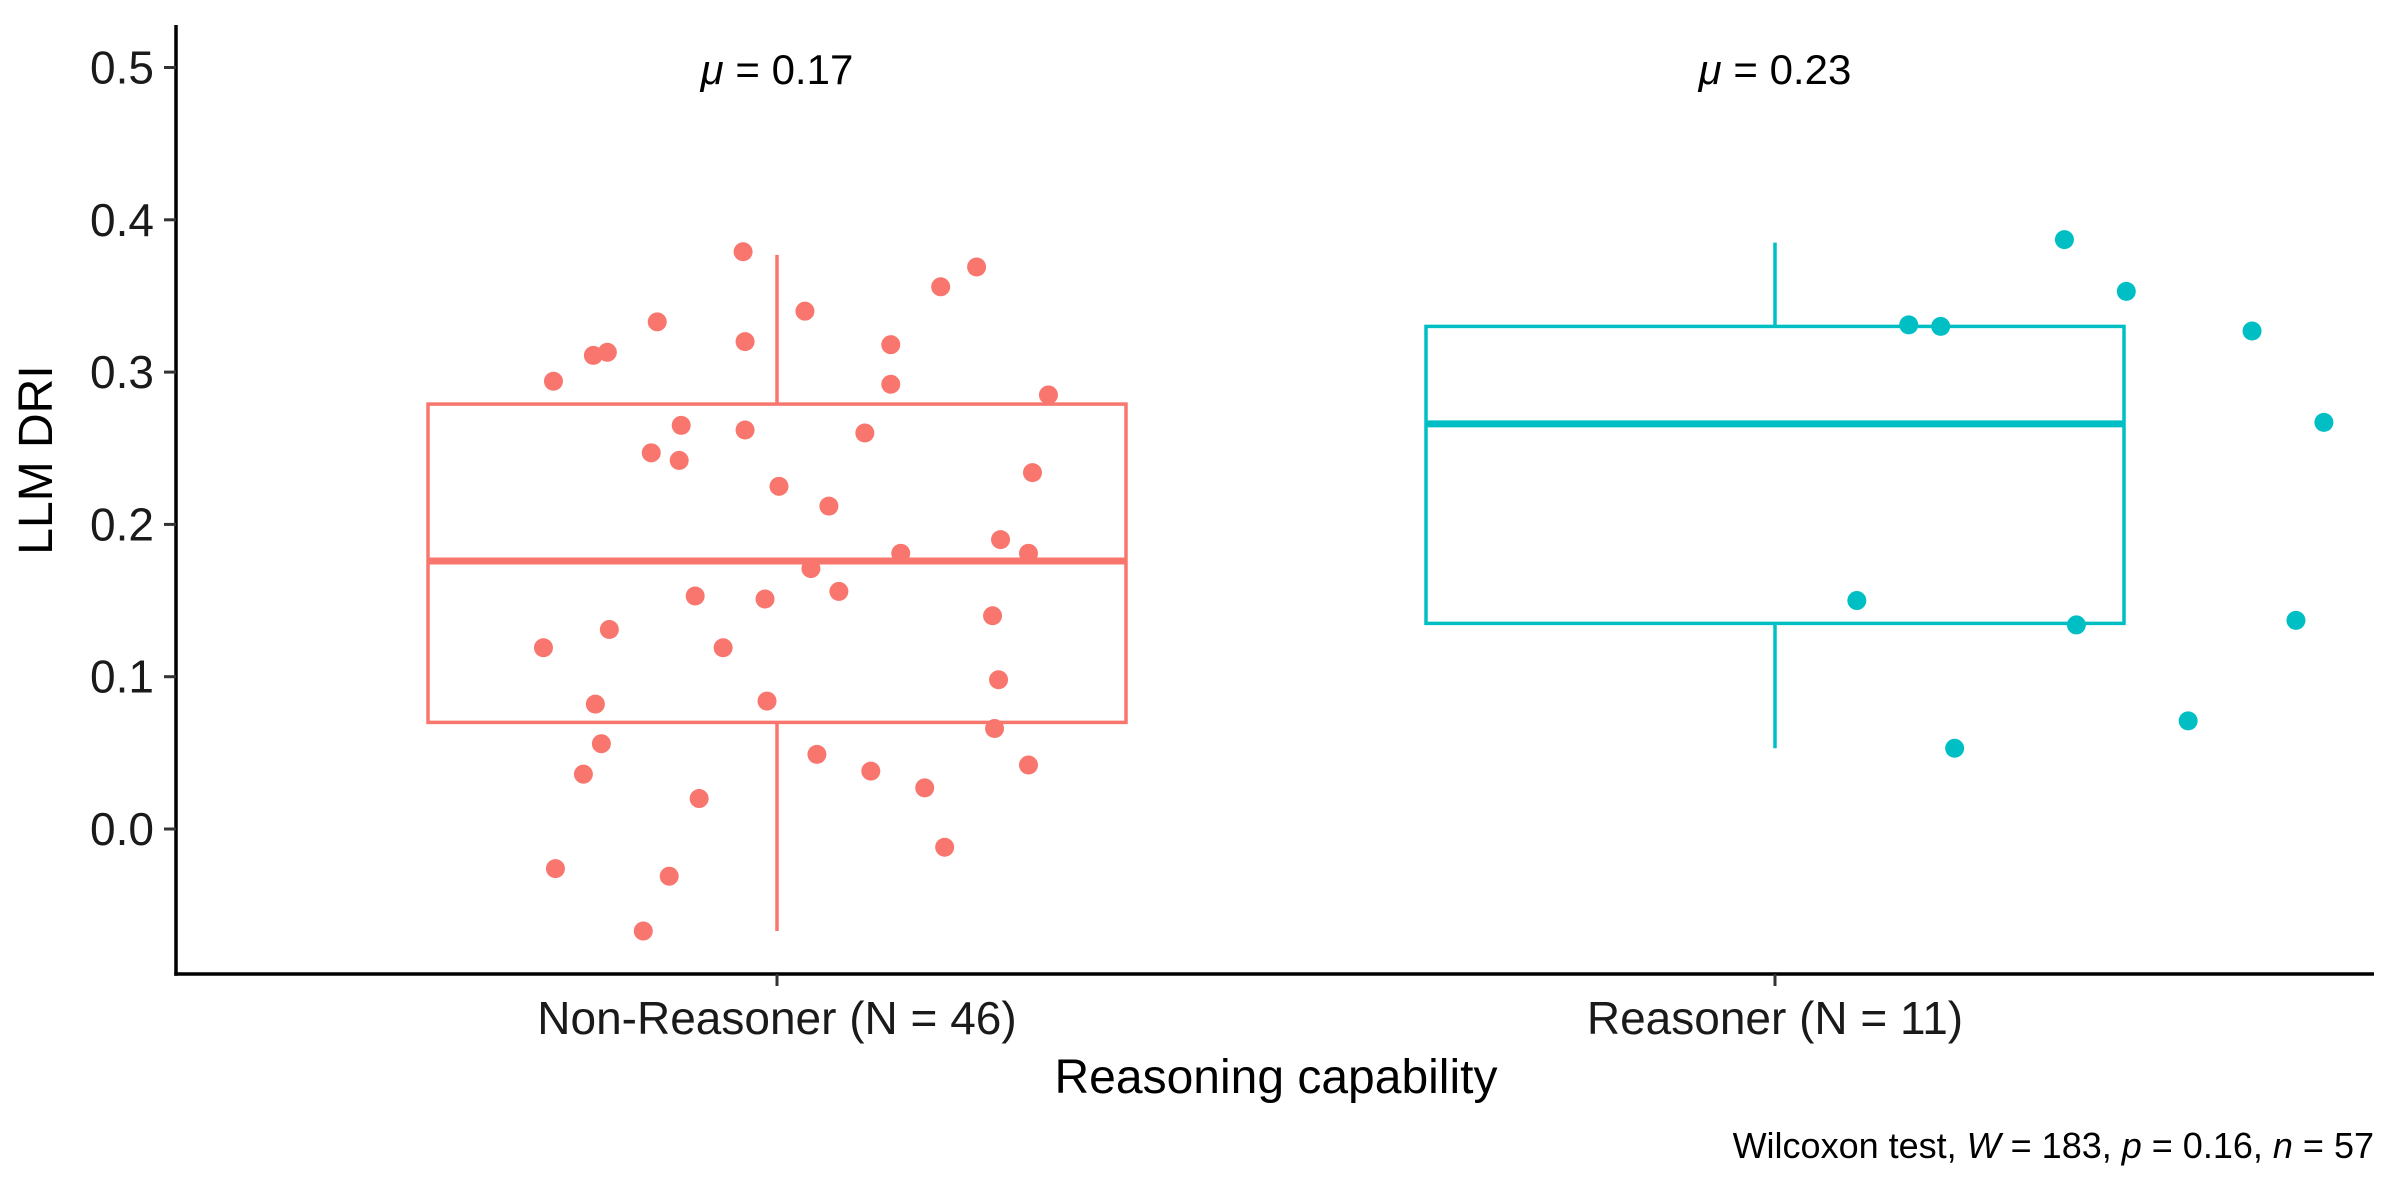  Describe the element at coordinates (1775, 1018) in the screenshot. I see `x-tick-label: Reasoner (N = 11)` at that location.